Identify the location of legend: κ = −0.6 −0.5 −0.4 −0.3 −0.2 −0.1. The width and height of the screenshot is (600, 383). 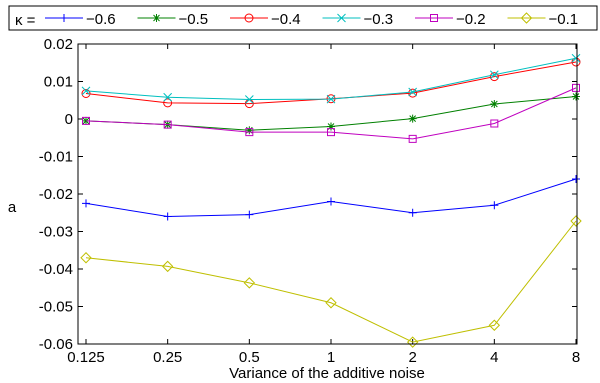
(303, 18).